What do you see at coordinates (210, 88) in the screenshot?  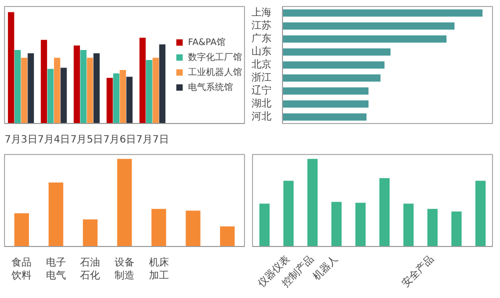 I see `legend-label: 电气系统馆` at bounding box center [210, 88].